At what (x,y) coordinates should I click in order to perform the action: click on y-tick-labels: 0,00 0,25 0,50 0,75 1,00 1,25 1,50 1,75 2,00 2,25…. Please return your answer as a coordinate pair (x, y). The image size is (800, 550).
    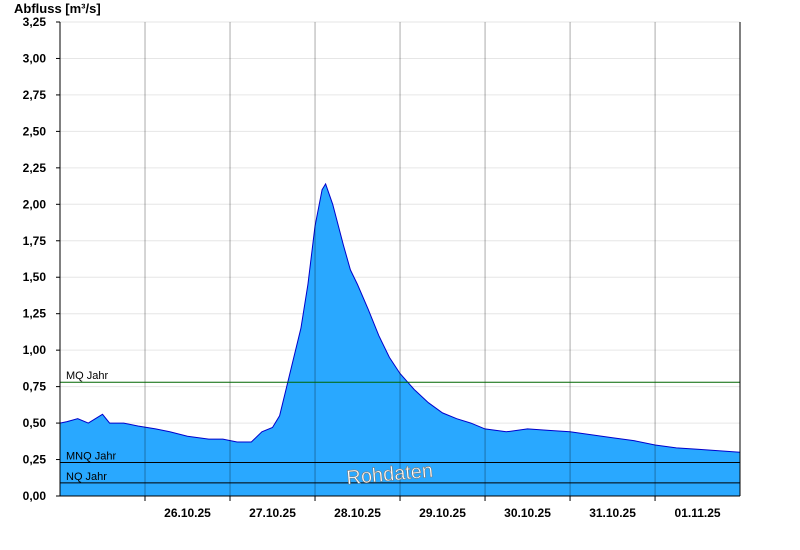
    Looking at the image, I should click on (41, 259).